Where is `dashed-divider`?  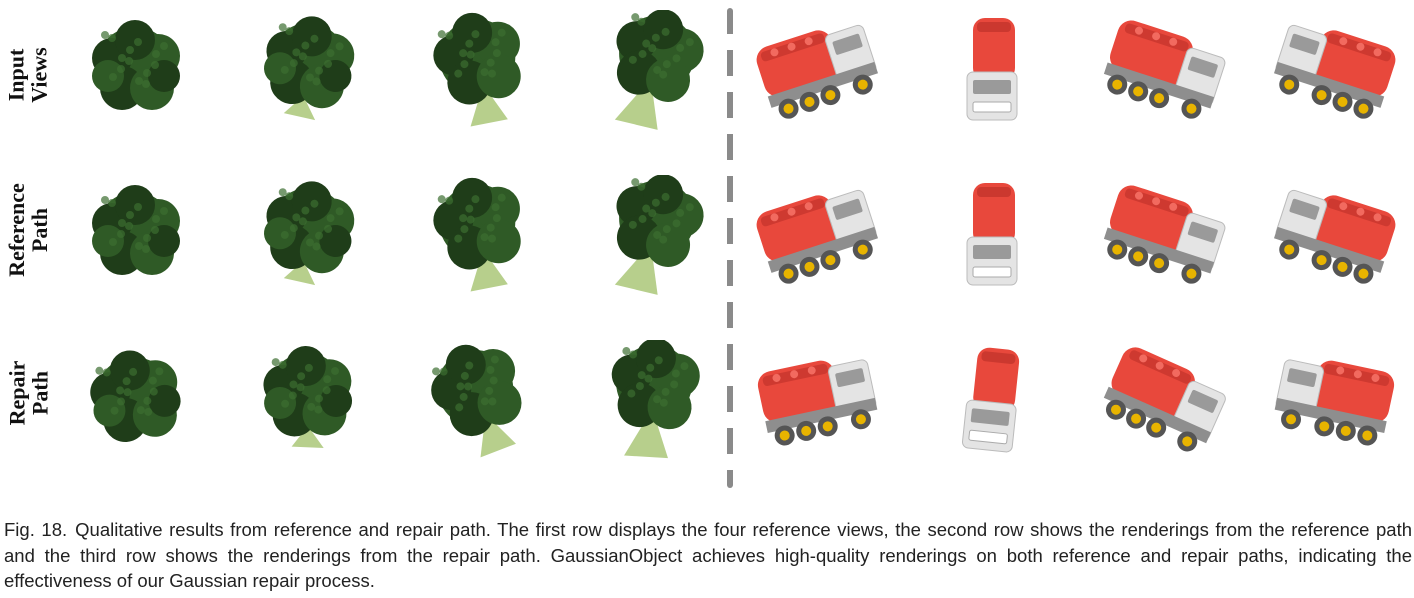
dashed-divider is located at coordinates (730, 248).